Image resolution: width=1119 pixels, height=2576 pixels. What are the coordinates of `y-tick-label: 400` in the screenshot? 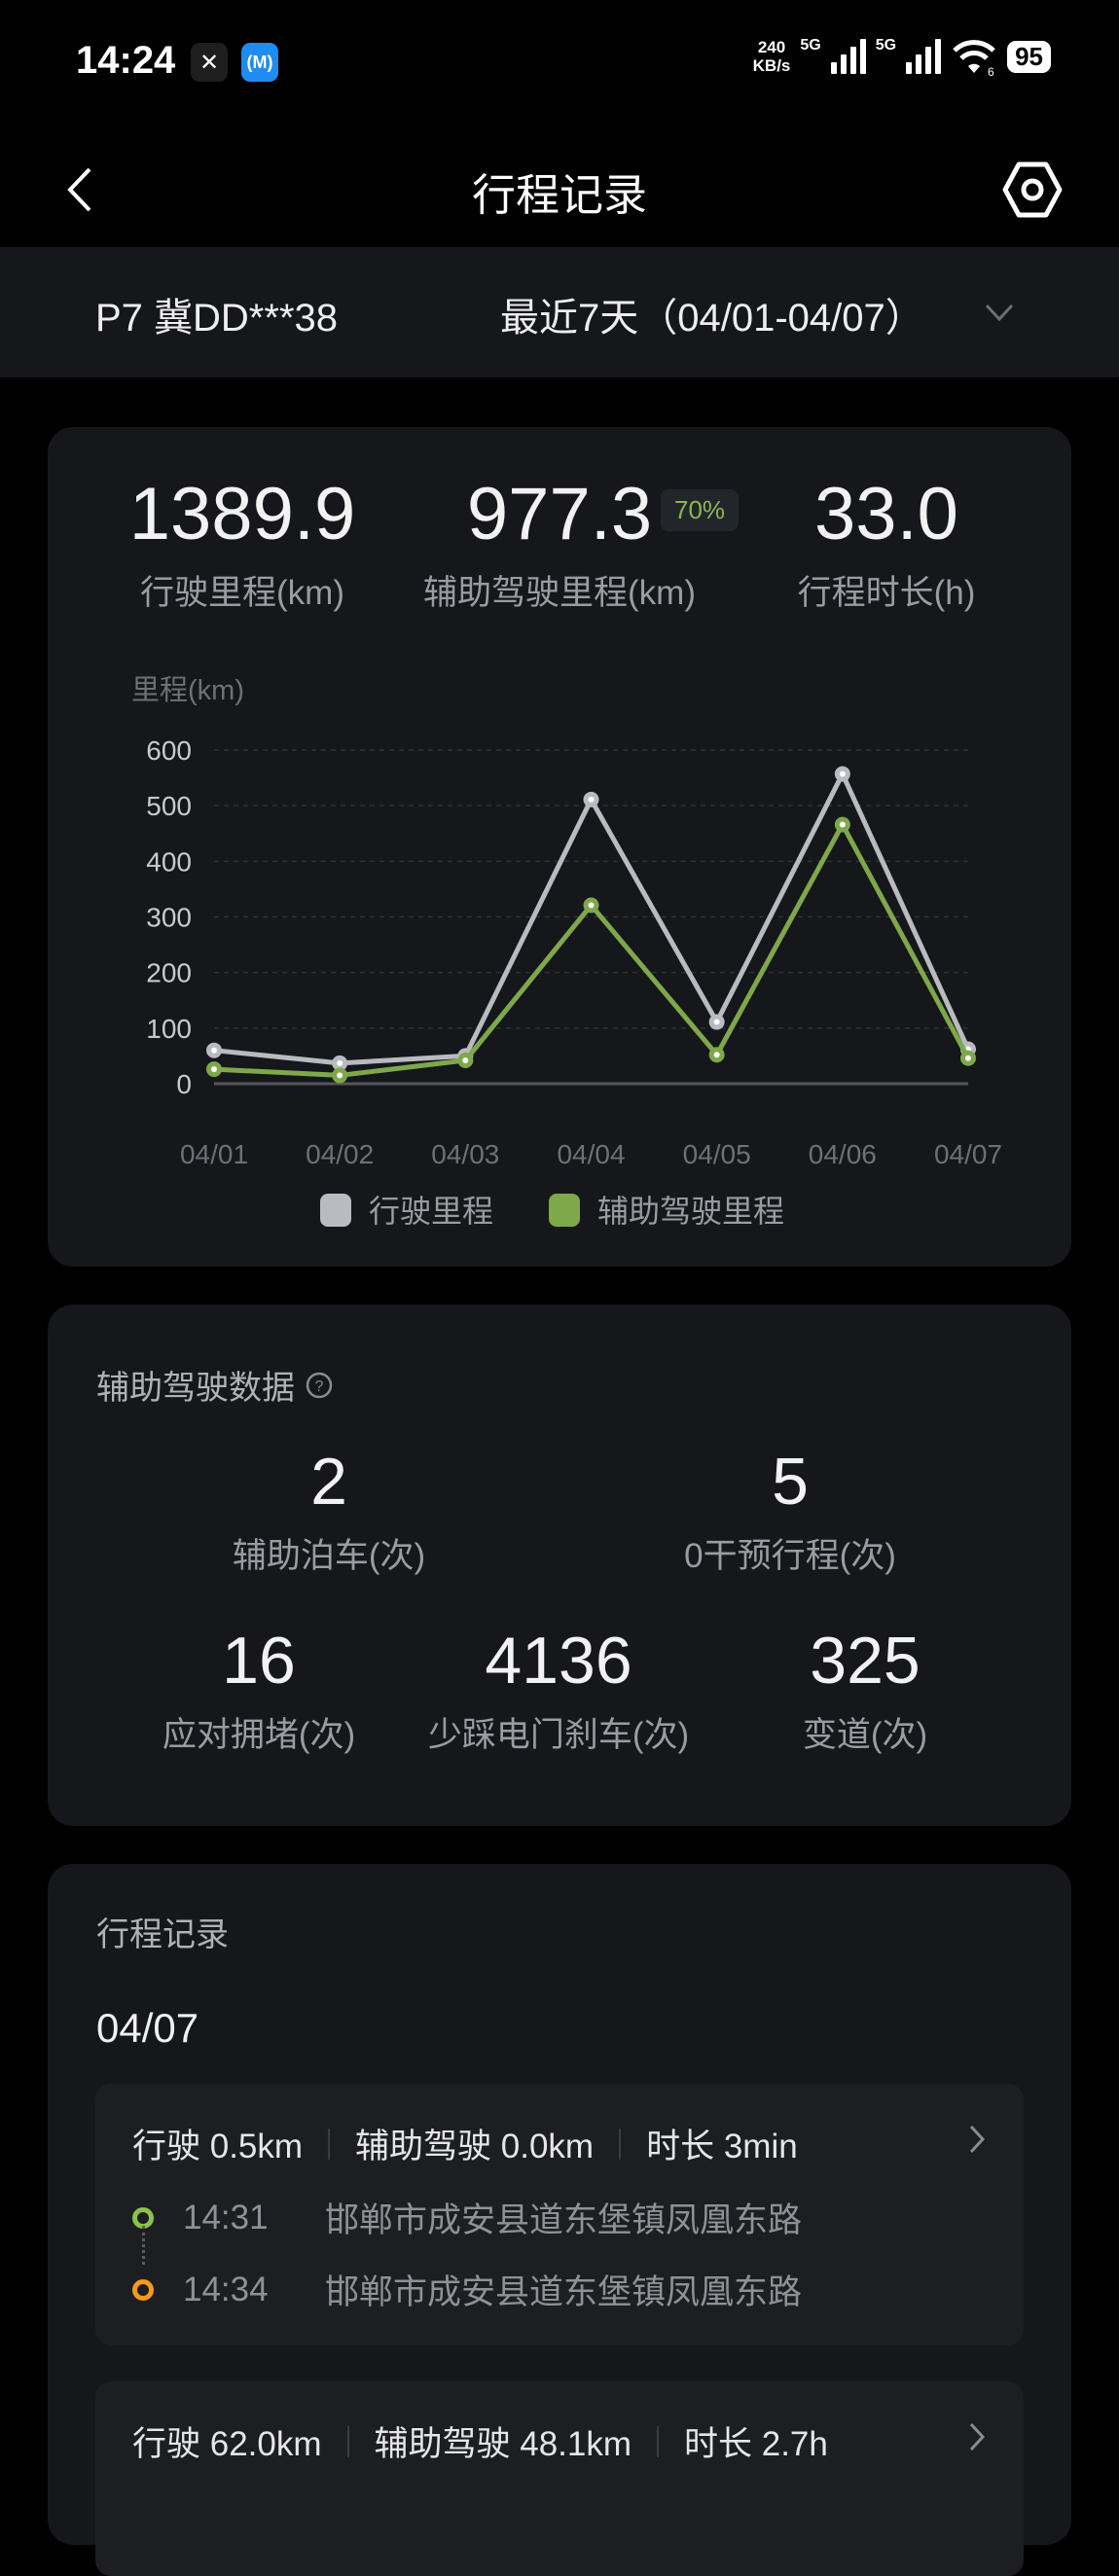 It's located at (169, 861).